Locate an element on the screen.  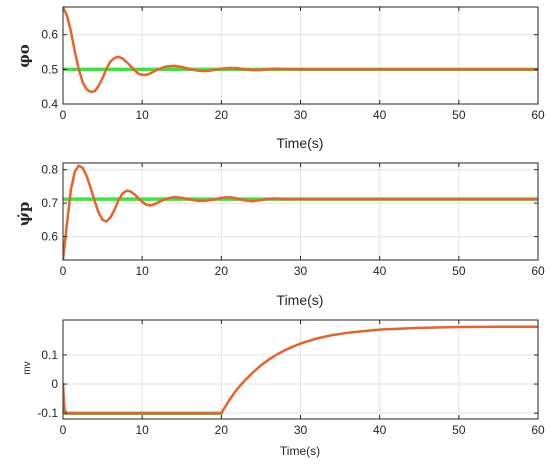
phi-o-y-tick-label: 0.6 is located at coordinates (49, 35).